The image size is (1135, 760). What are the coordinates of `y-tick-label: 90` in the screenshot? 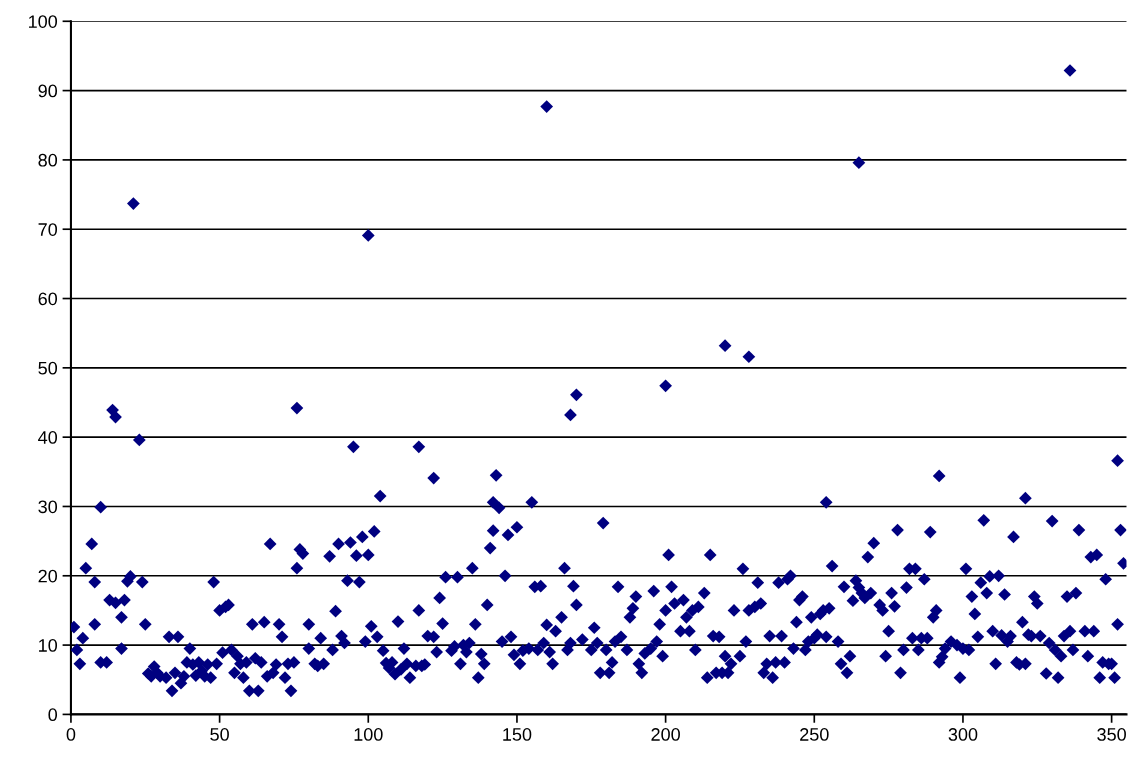 It's located at (48, 91).